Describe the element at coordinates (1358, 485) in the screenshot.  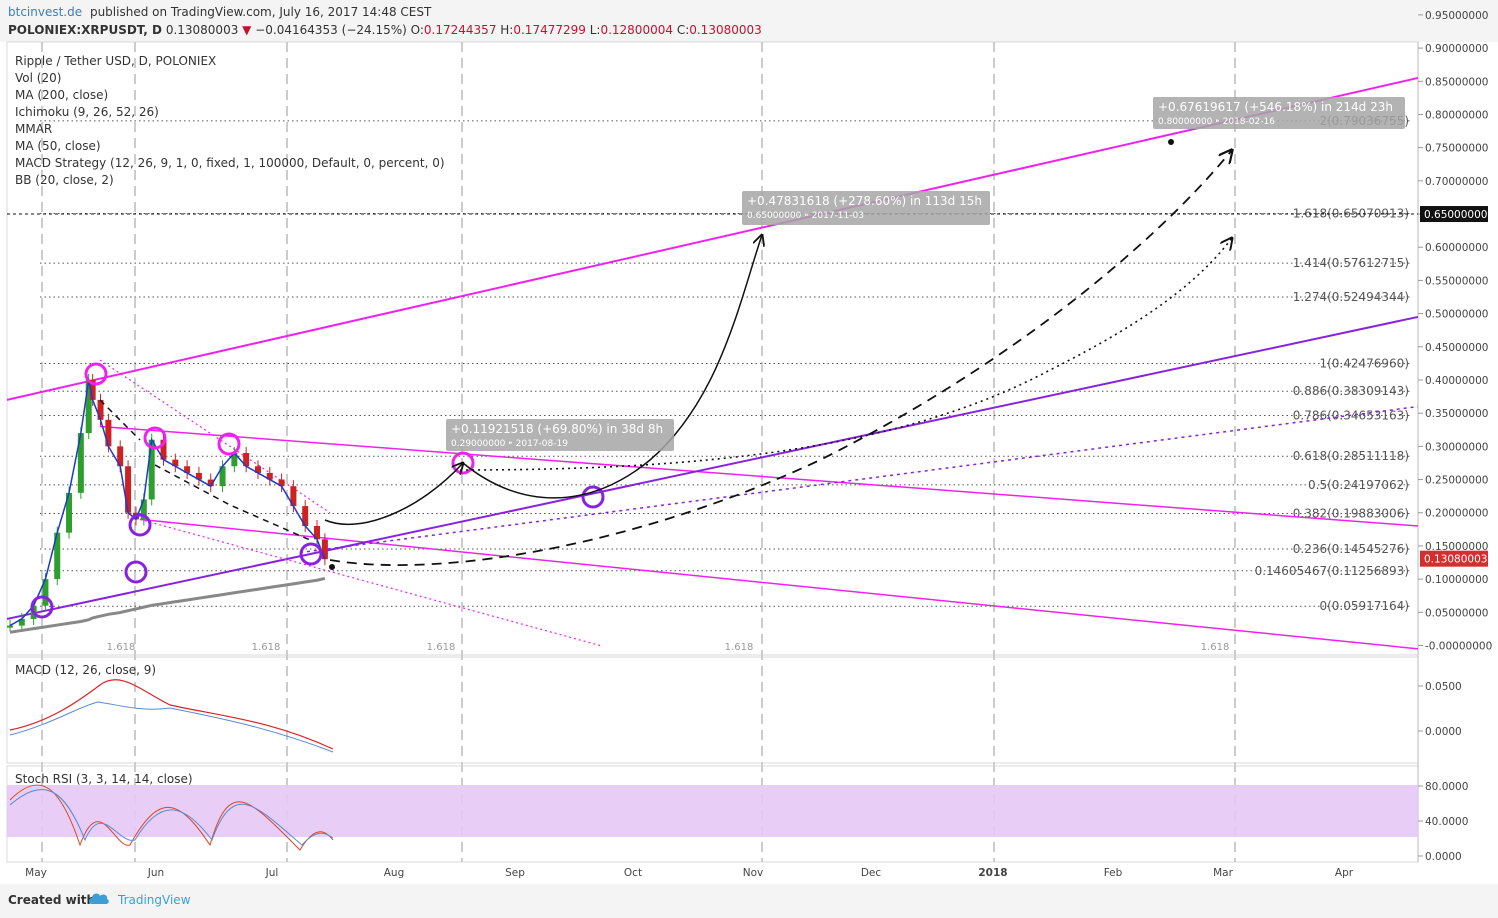
I see `fib-level-label: 0.5(0.24197062)` at that location.